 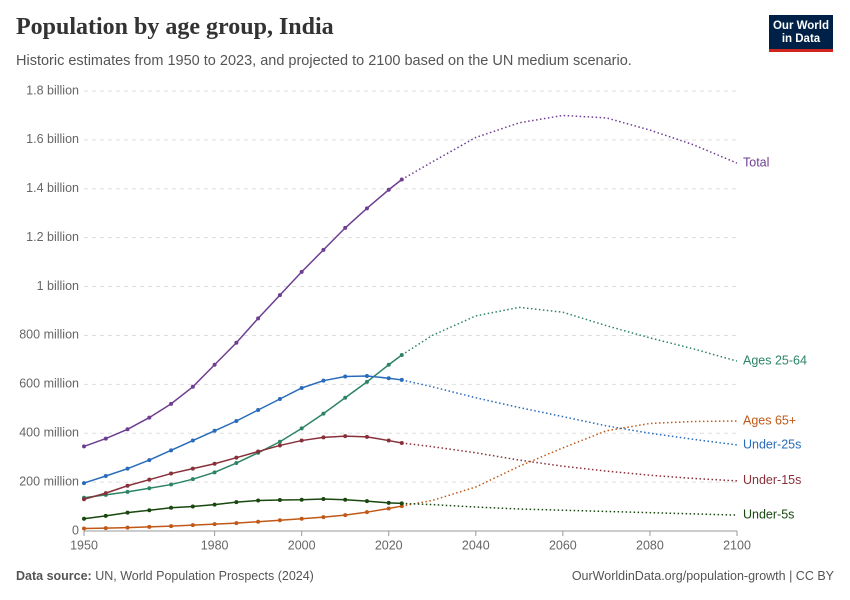 I want to click on x-tick-label: 2060, so click(x=563, y=545).